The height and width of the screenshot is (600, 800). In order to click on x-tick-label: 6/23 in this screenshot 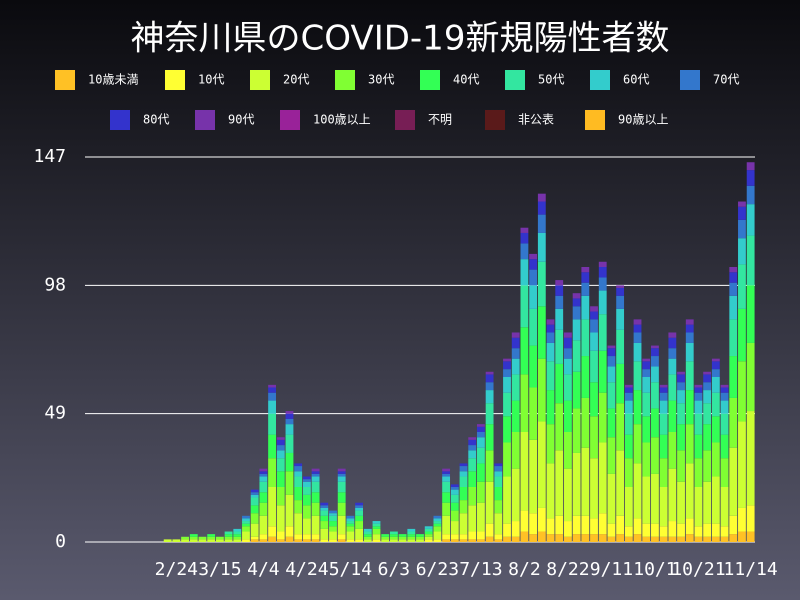, I will do `click(437, 569)`.